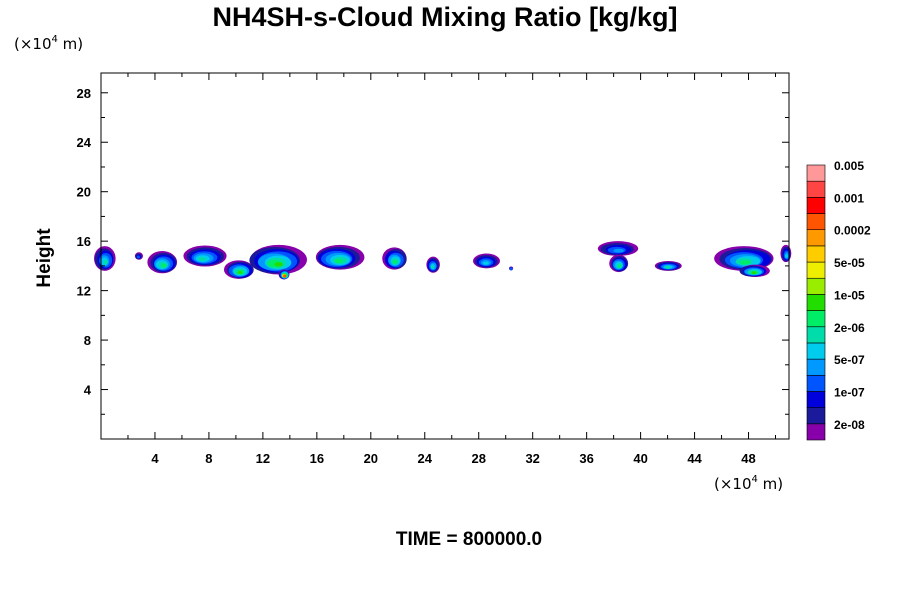 This screenshot has height=600, width=900. What do you see at coordinates (84, 93) in the screenshot?
I see `y-tick-label: 28` at bounding box center [84, 93].